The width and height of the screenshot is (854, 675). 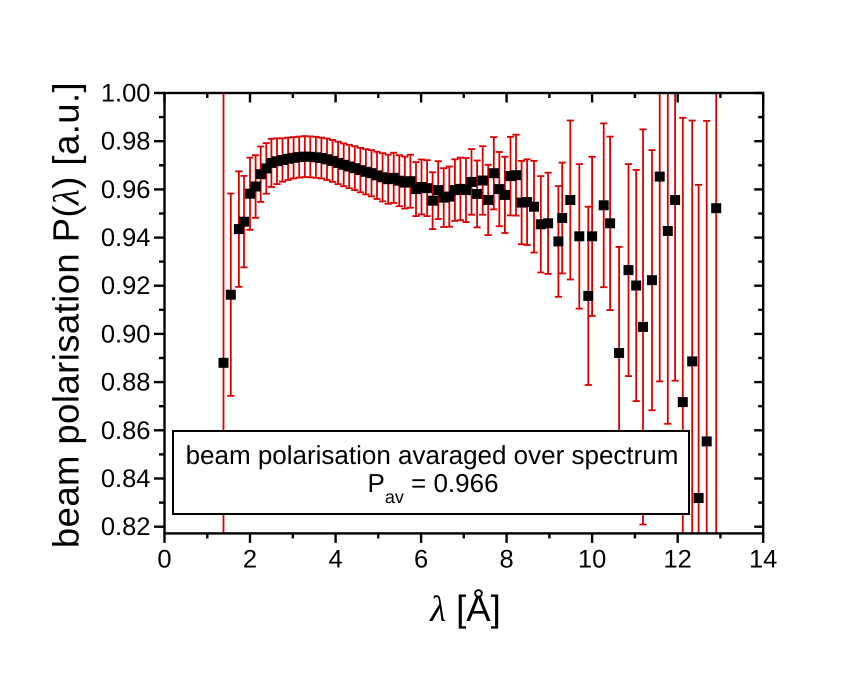 What do you see at coordinates (126, 94) in the screenshot?
I see `svg-text: 1.00` at bounding box center [126, 94].